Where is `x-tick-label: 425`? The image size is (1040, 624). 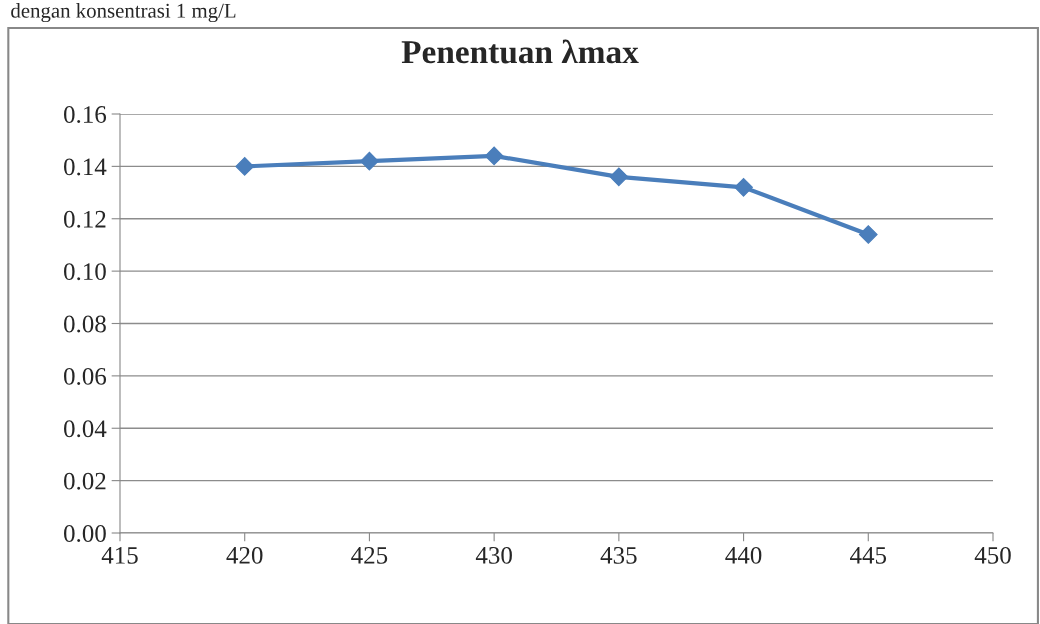
x-tick-label: 425 is located at coordinates (369, 555).